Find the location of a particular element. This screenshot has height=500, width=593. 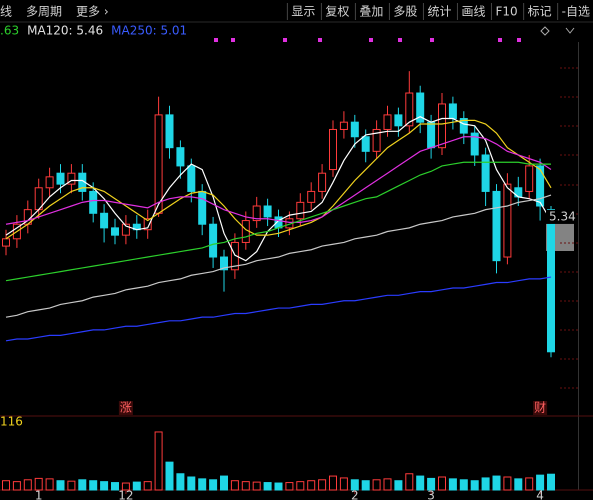

toolbar-button: -自选 is located at coordinates (576, 12).